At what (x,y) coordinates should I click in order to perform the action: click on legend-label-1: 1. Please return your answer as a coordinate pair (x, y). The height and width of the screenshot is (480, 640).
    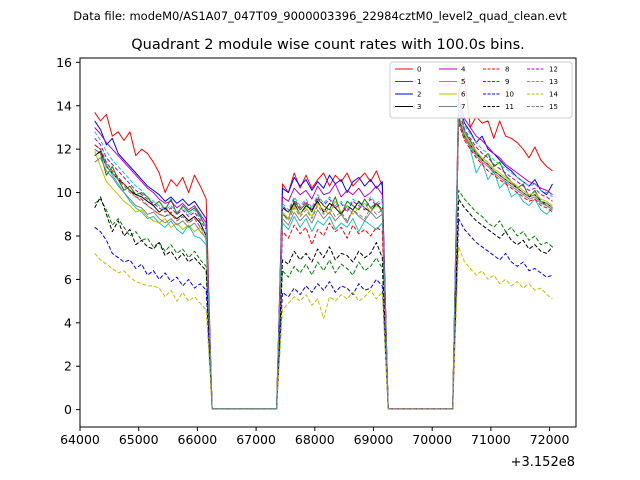
    Looking at the image, I should click on (419, 82).